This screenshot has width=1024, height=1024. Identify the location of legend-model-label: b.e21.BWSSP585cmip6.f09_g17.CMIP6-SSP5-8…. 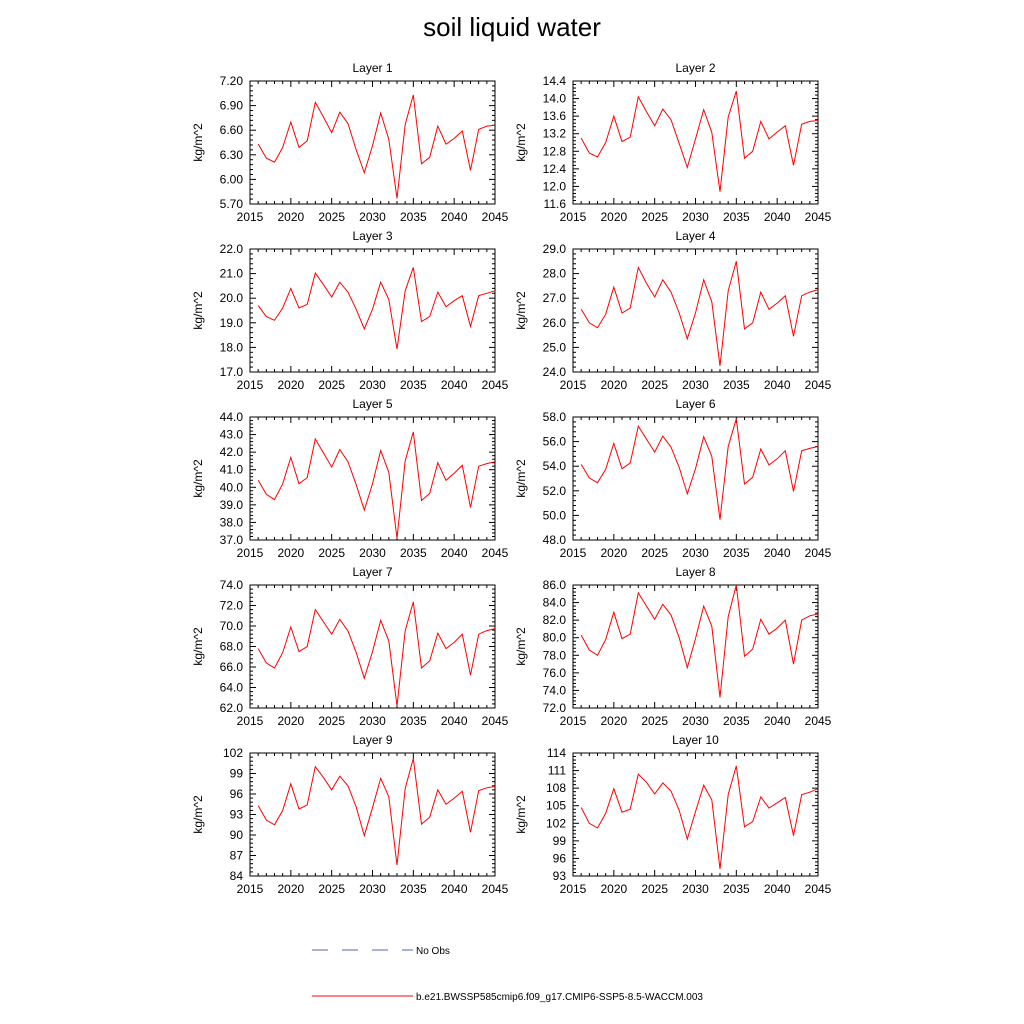
(559, 997).